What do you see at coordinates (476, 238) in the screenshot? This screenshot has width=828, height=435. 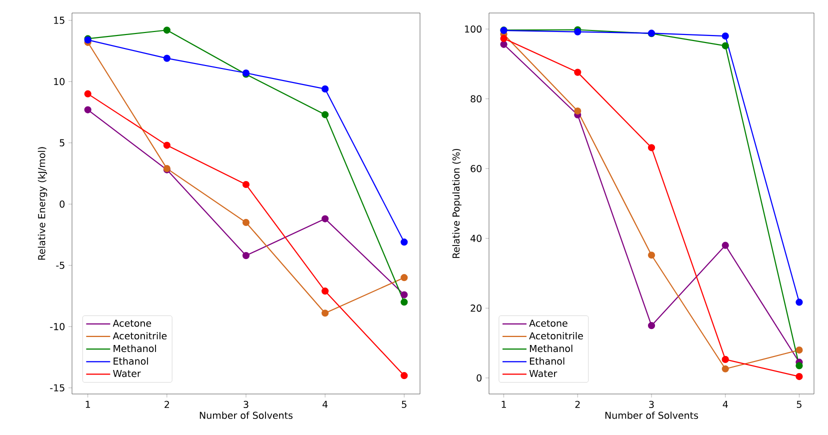 I see `y-tick-label: 40` at bounding box center [476, 238].